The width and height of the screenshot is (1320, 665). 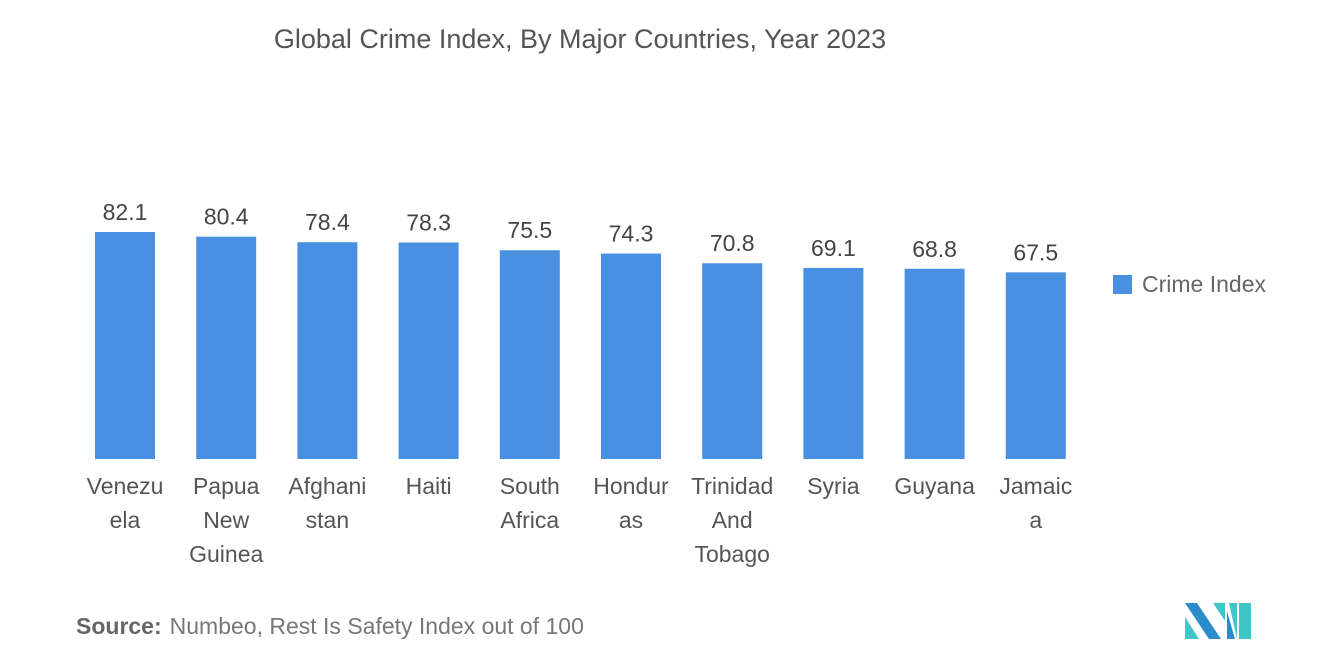 What do you see at coordinates (529, 354) in the screenshot?
I see `bar-south-africa` at bounding box center [529, 354].